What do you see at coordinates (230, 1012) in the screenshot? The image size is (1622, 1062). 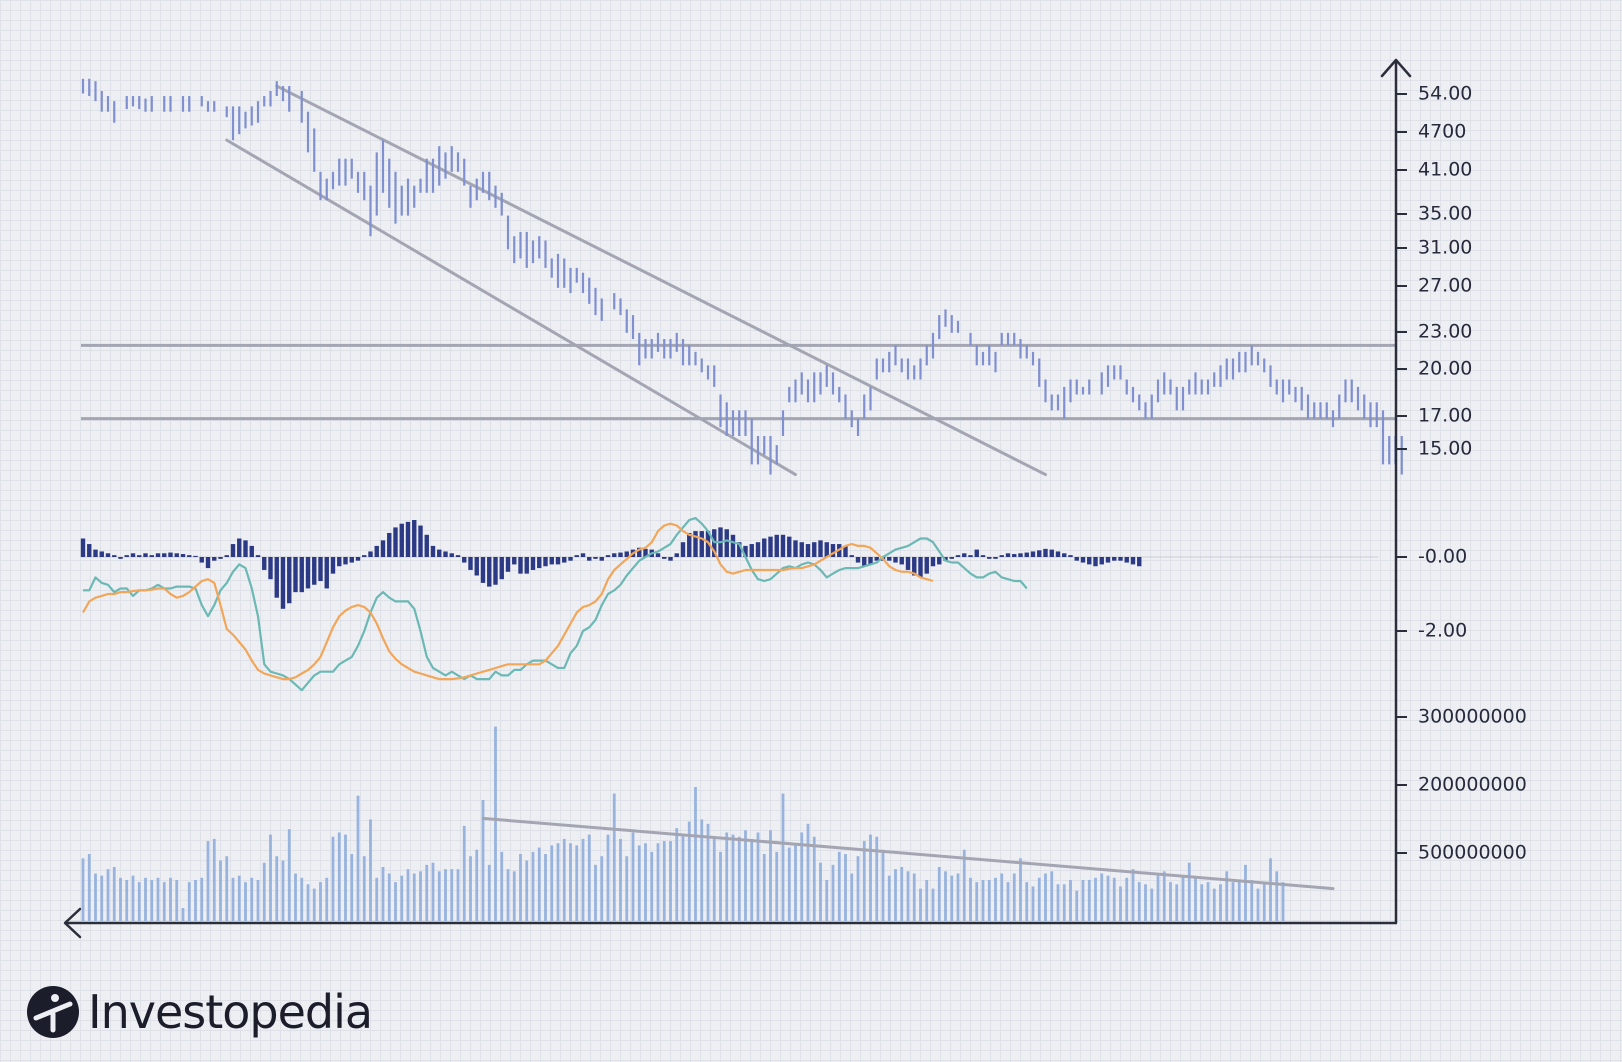 I see `brand-name: Investopedia` at bounding box center [230, 1012].